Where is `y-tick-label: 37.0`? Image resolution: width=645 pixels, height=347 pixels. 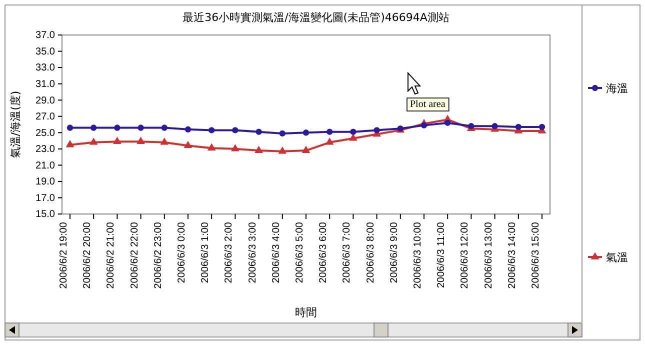 y-tick-label: 37.0 is located at coordinates (46, 36).